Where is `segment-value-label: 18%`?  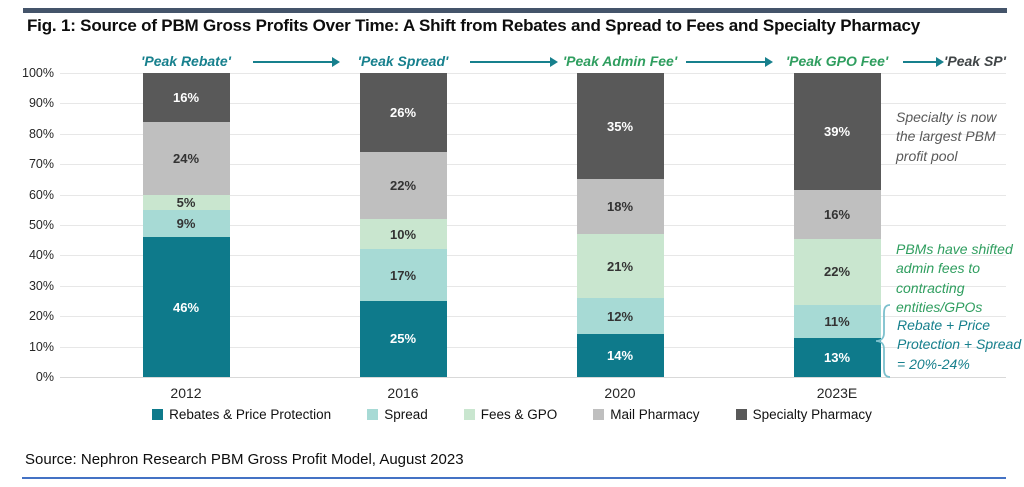 segment-value-label: 18% is located at coordinates (620, 207).